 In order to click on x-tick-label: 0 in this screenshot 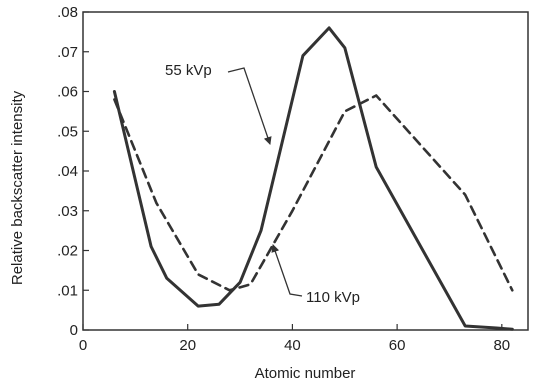, I will do `click(83, 345)`.